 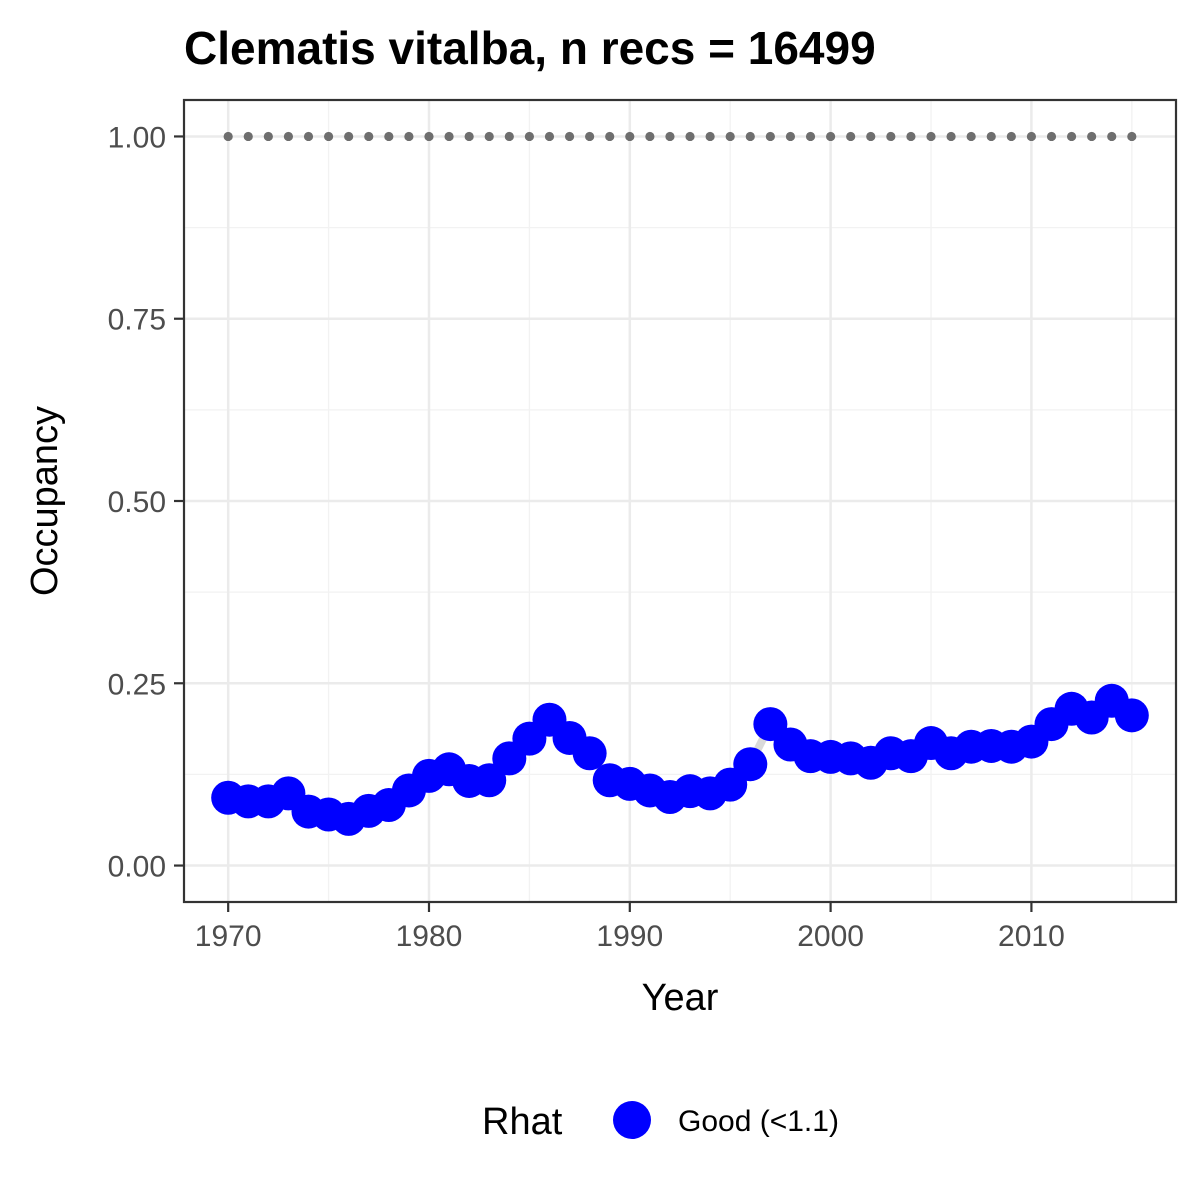 I want to click on y-axis: 0.00 0.25 0.50 0.75 1.00, so click(x=146, y=502).